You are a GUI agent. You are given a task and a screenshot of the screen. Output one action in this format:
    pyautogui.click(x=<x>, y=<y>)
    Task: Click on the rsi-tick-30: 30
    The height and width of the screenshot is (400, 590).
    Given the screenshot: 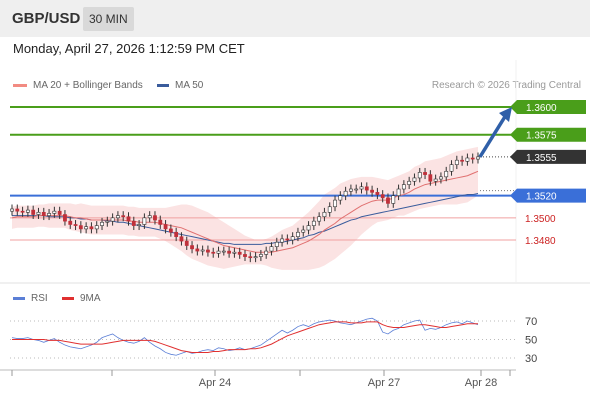 What is the action you would take?
    pyautogui.click(x=531, y=359)
    